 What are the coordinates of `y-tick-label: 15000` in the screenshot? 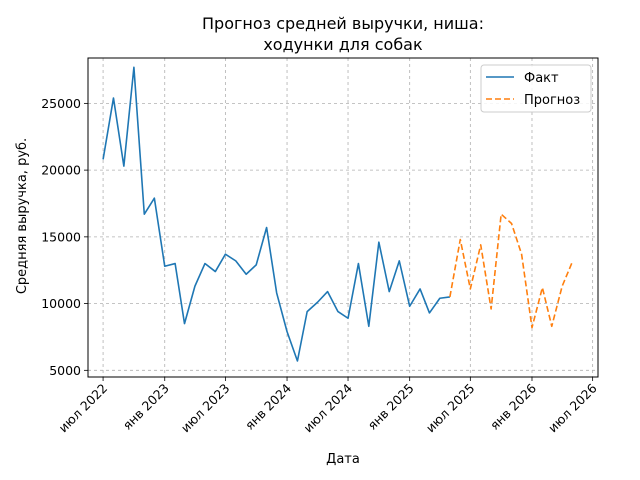 It's located at (61, 236).